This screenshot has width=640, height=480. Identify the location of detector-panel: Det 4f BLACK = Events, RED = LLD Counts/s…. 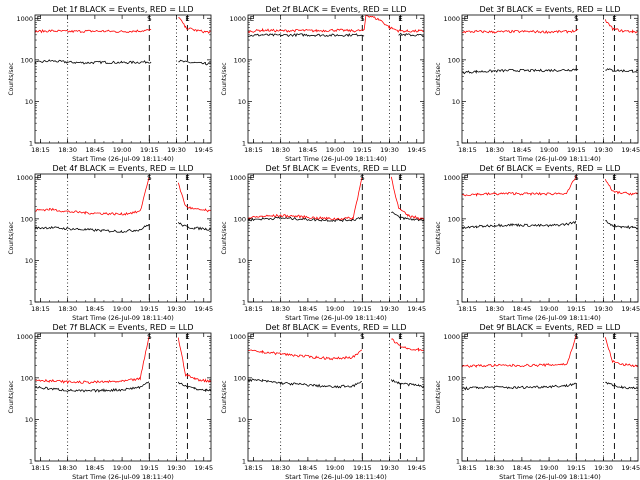
(110, 243).